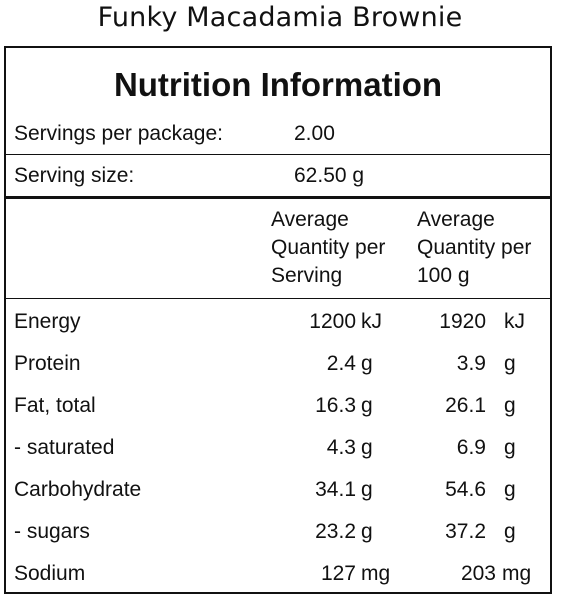  What do you see at coordinates (471, 447) in the screenshot?
I see `row-per100-value: 6.9` at bounding box center [471, 447].